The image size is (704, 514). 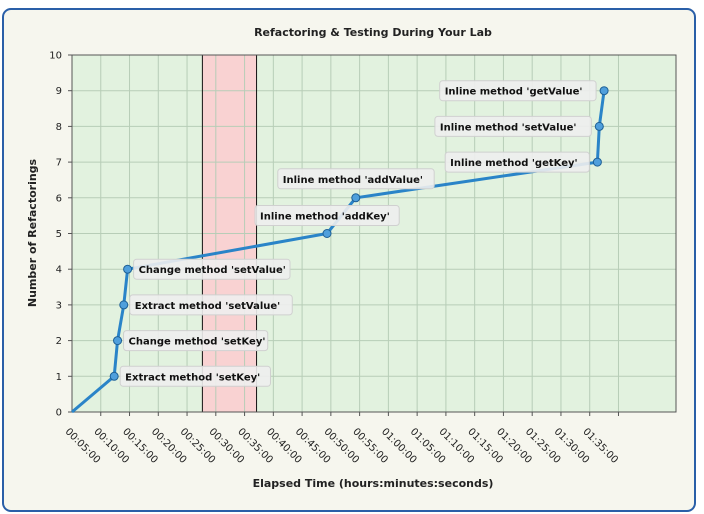 I want to click on chart-title: Refactoring & Testing During Your Lab, so click(x=373, y=32).